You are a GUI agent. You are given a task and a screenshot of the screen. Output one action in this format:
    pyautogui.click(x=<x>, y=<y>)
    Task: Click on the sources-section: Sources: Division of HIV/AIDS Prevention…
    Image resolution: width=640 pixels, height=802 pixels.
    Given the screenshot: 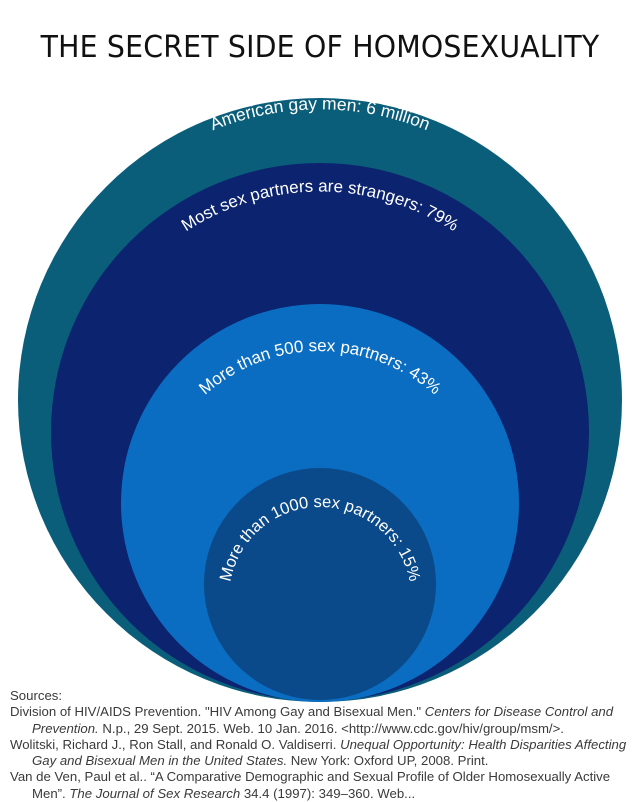 What is the action you would take?
    pyautogui.click(x=322, y=745)
    